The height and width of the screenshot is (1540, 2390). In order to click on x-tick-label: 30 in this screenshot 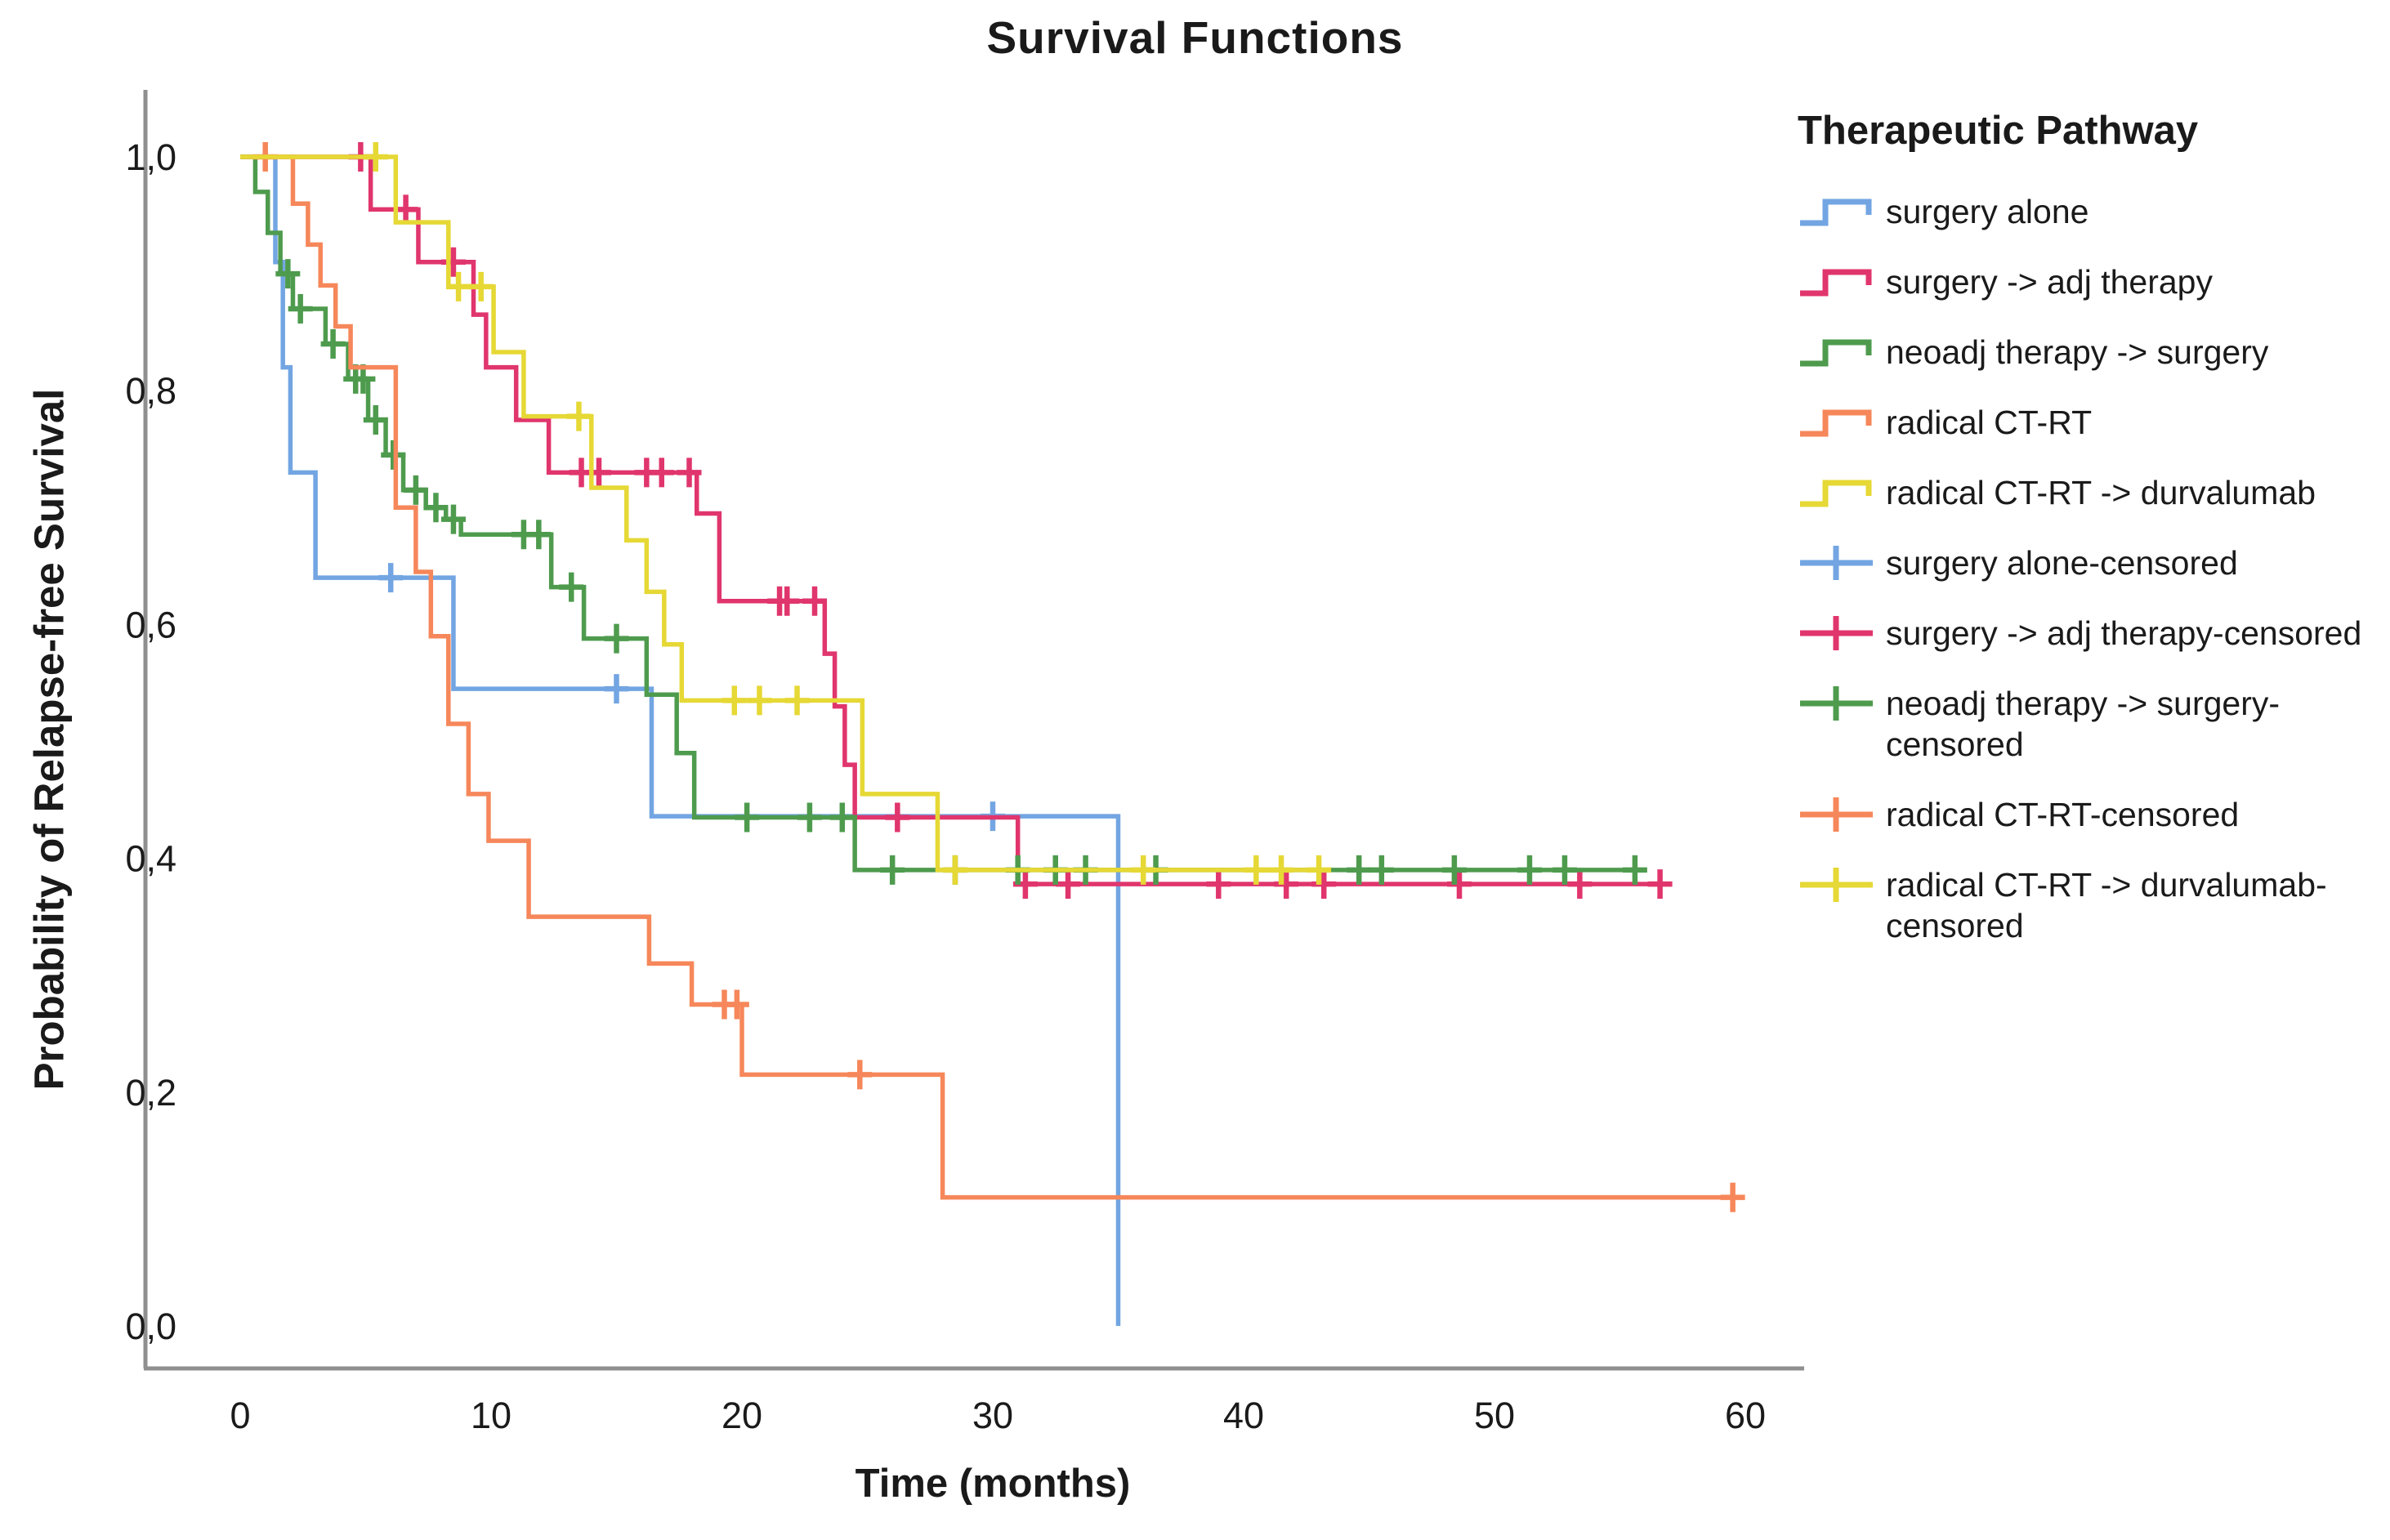, I will do `click(993, 1415)`.